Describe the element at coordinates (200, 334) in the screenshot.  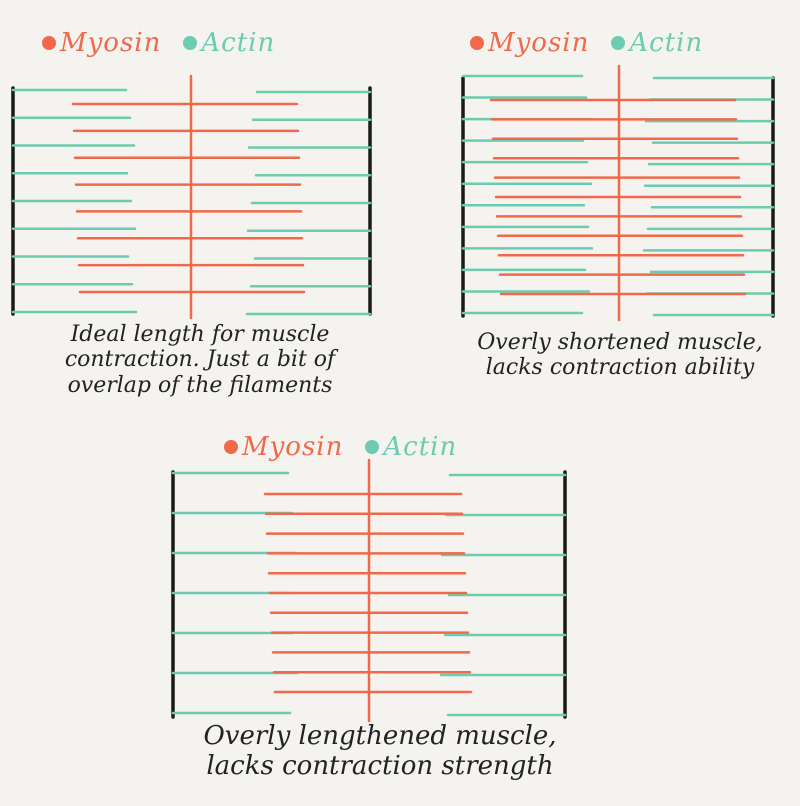
I see `caption-line: Ideal length for muscle` at that location.